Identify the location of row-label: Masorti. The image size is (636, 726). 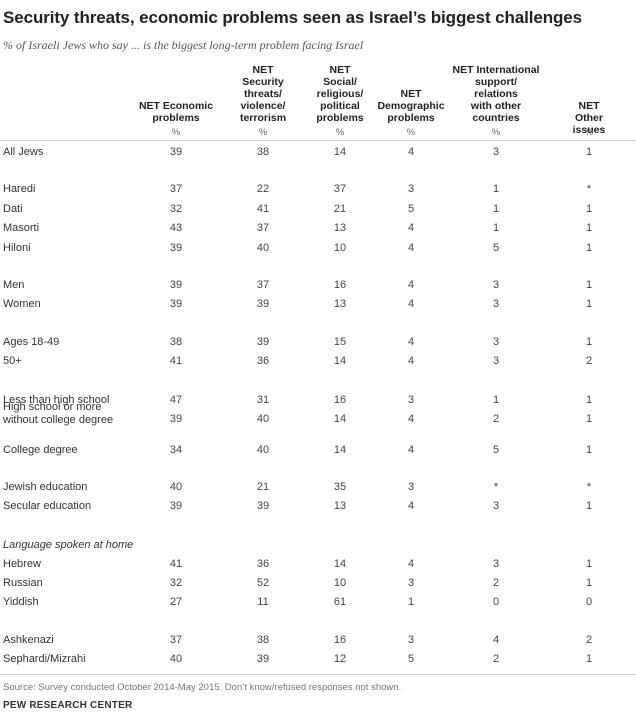
(21, 228).